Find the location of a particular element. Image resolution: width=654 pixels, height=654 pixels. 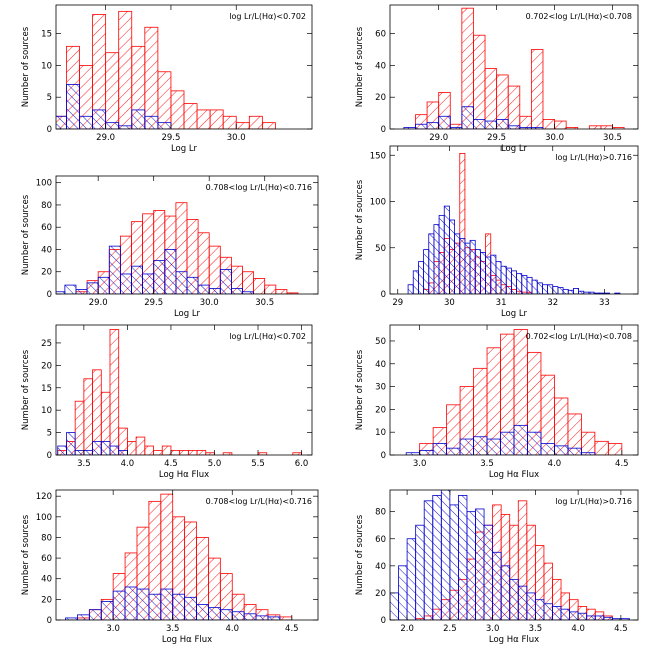

y-tick-label: 5 is located at coordinates (49, 434).